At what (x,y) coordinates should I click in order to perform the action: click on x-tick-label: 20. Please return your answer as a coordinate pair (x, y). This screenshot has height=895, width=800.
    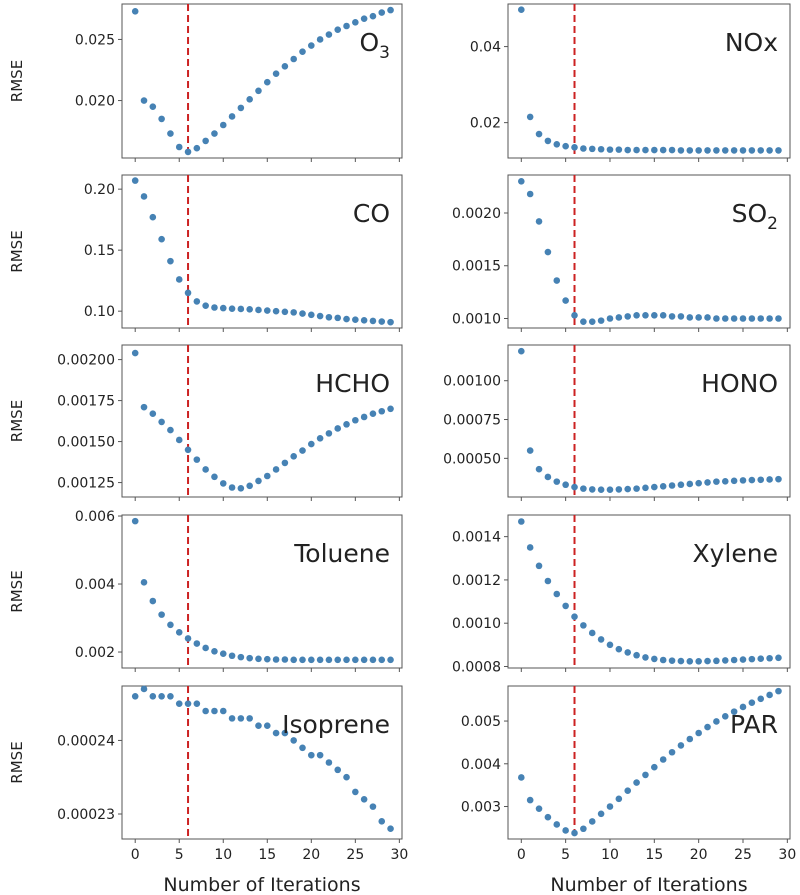
    Looking at the image, I should click on (311, 855).